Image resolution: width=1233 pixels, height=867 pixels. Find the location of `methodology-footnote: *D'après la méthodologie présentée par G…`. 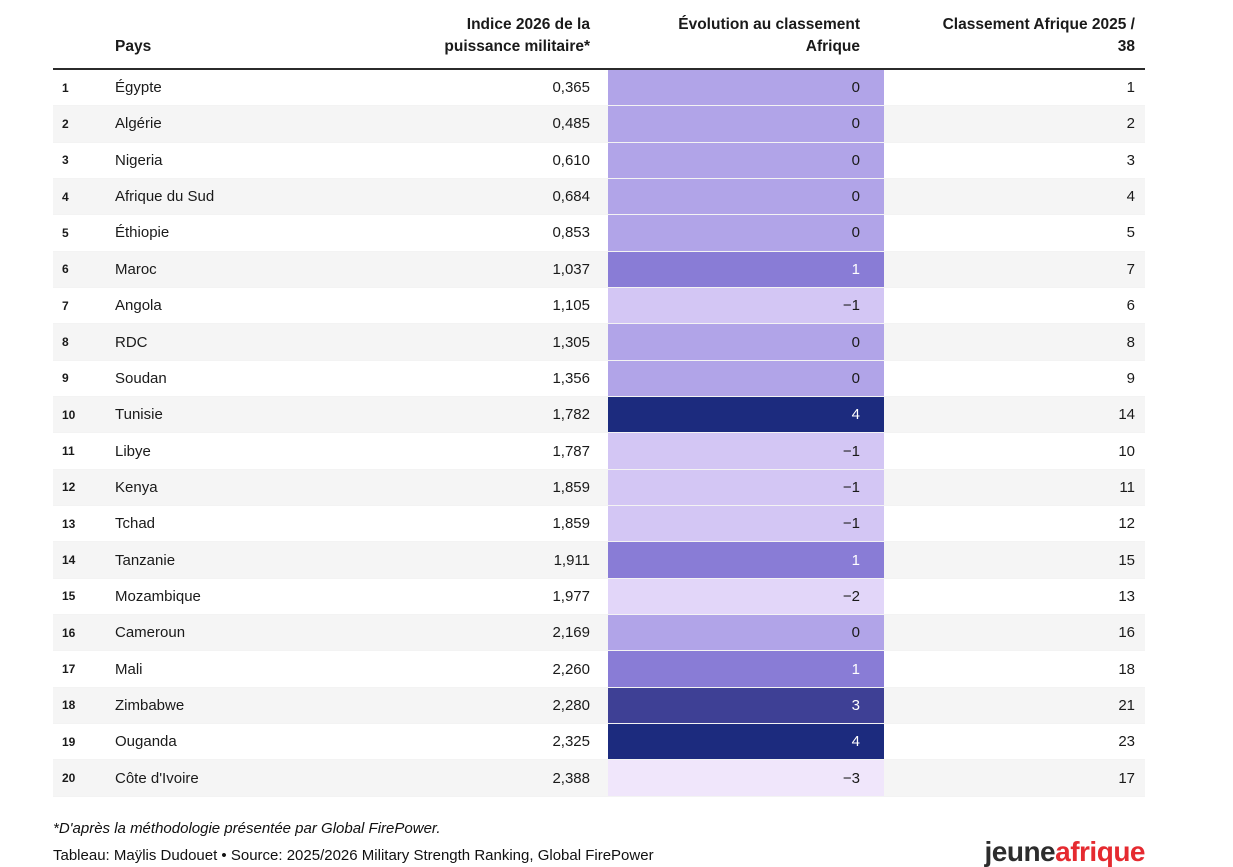

methodology-footnote: *D'après la méthodologie présentée par G… is located at coordinates (247, 828).